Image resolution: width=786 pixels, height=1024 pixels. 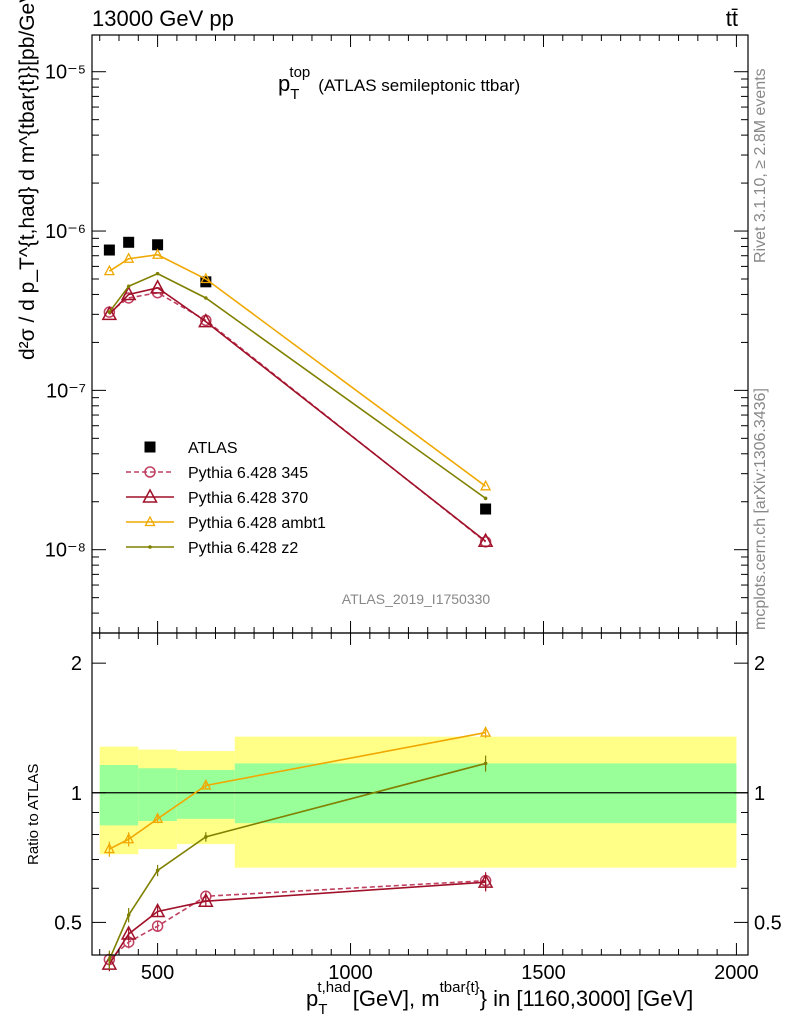 I want to click on plot-title-sub: T, so click(x=294, y=94).